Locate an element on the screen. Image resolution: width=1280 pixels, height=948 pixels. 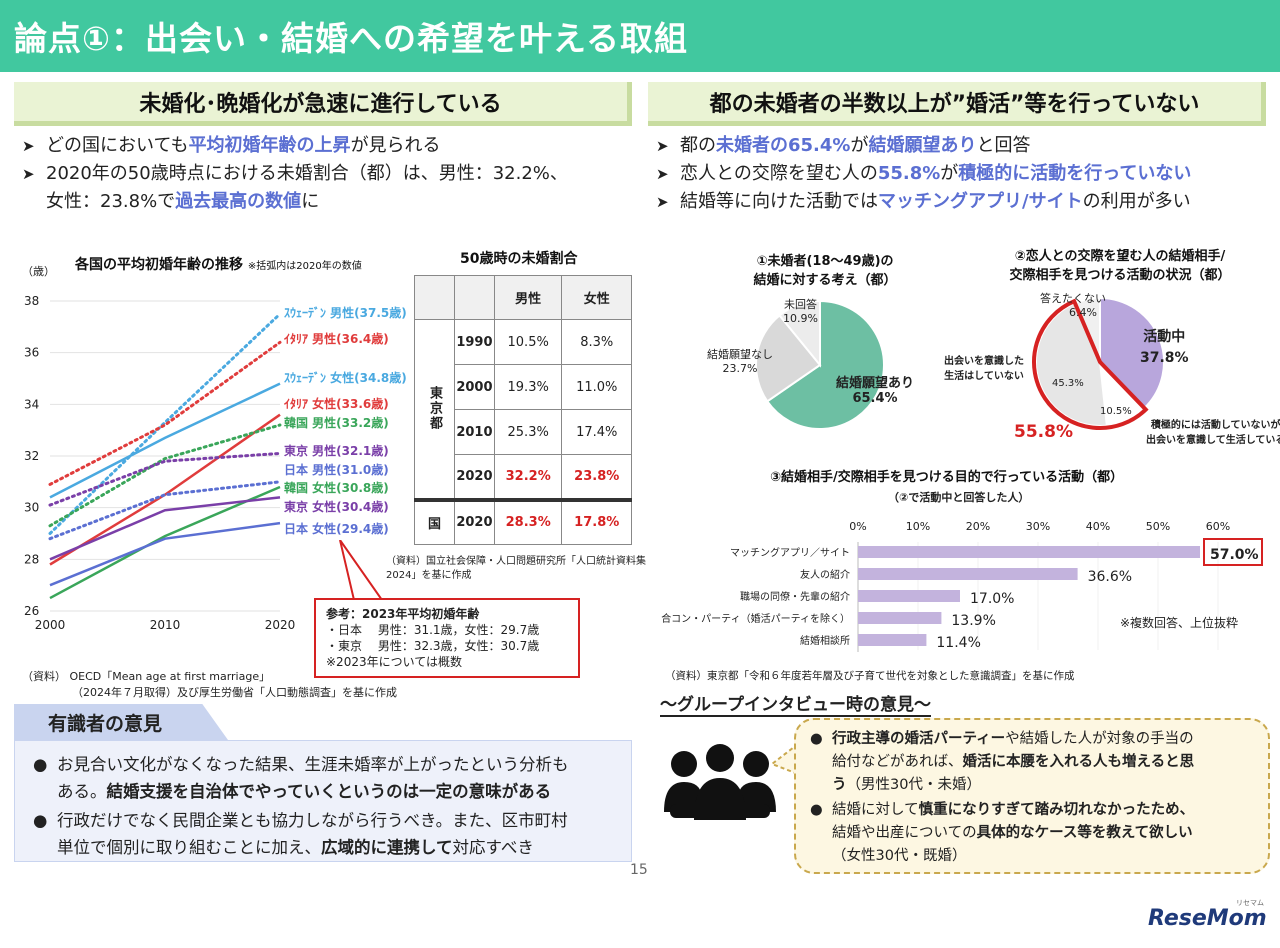
y-tick-label: 28 is located at coordinates (31, 559).